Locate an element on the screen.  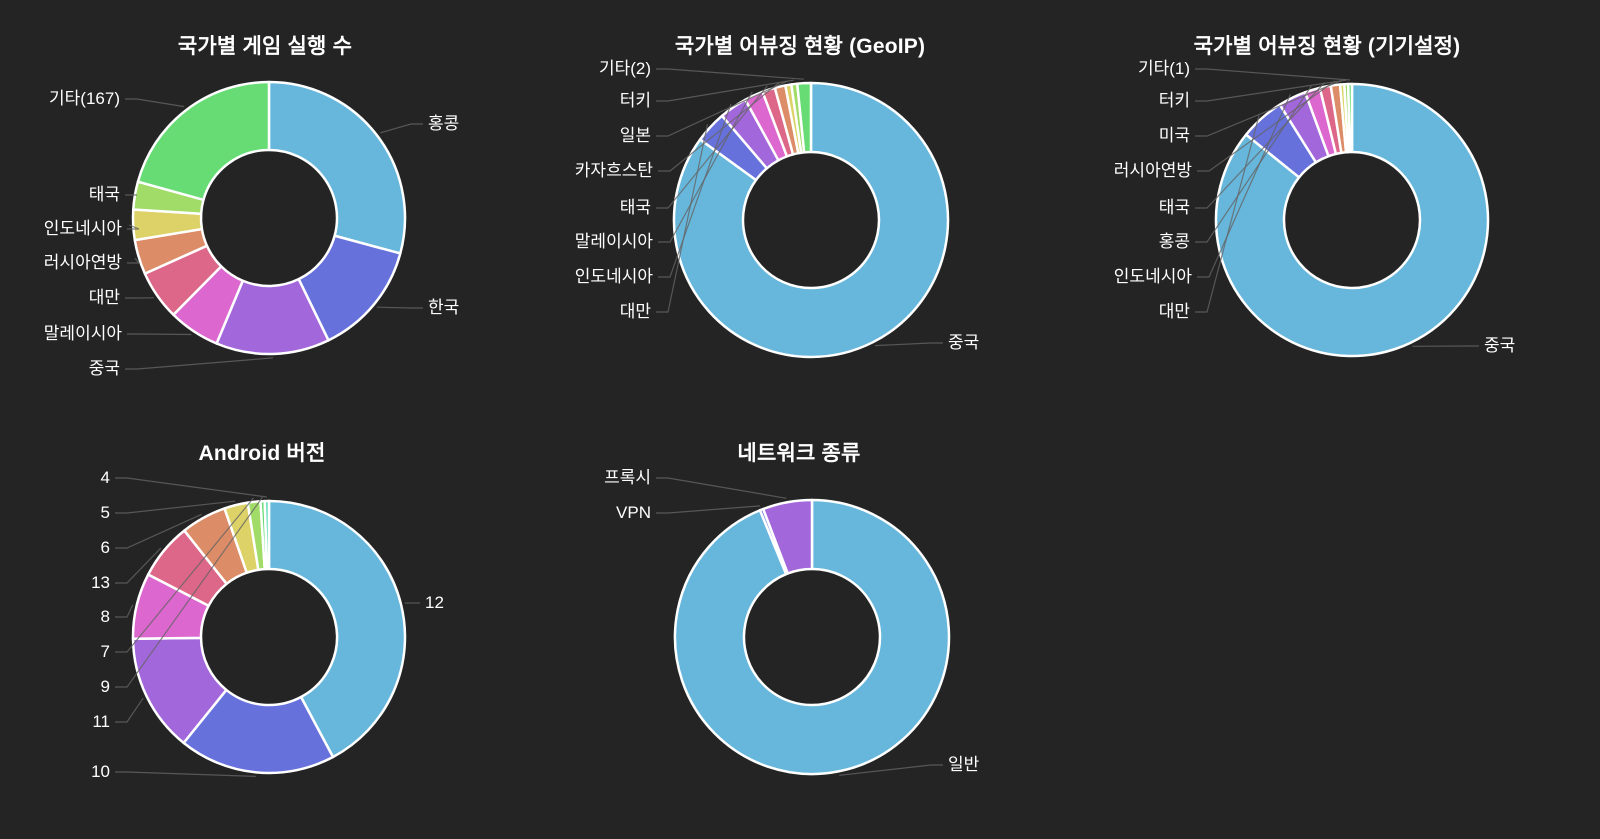
slice-abuse-by-country-geoip-기타(2) is located at coordinates (804, 117).